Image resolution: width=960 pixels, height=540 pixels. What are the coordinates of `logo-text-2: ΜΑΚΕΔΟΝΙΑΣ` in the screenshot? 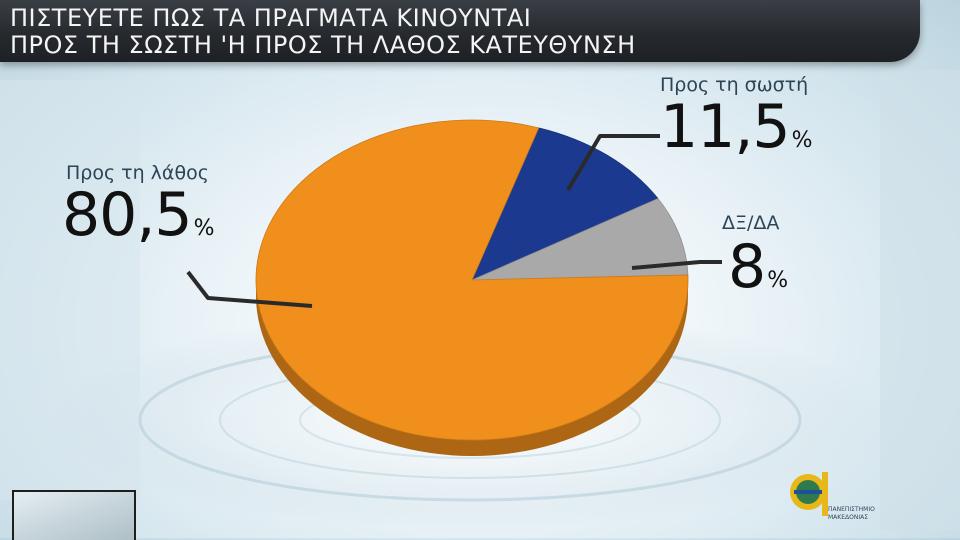 It's located at (848, 517).